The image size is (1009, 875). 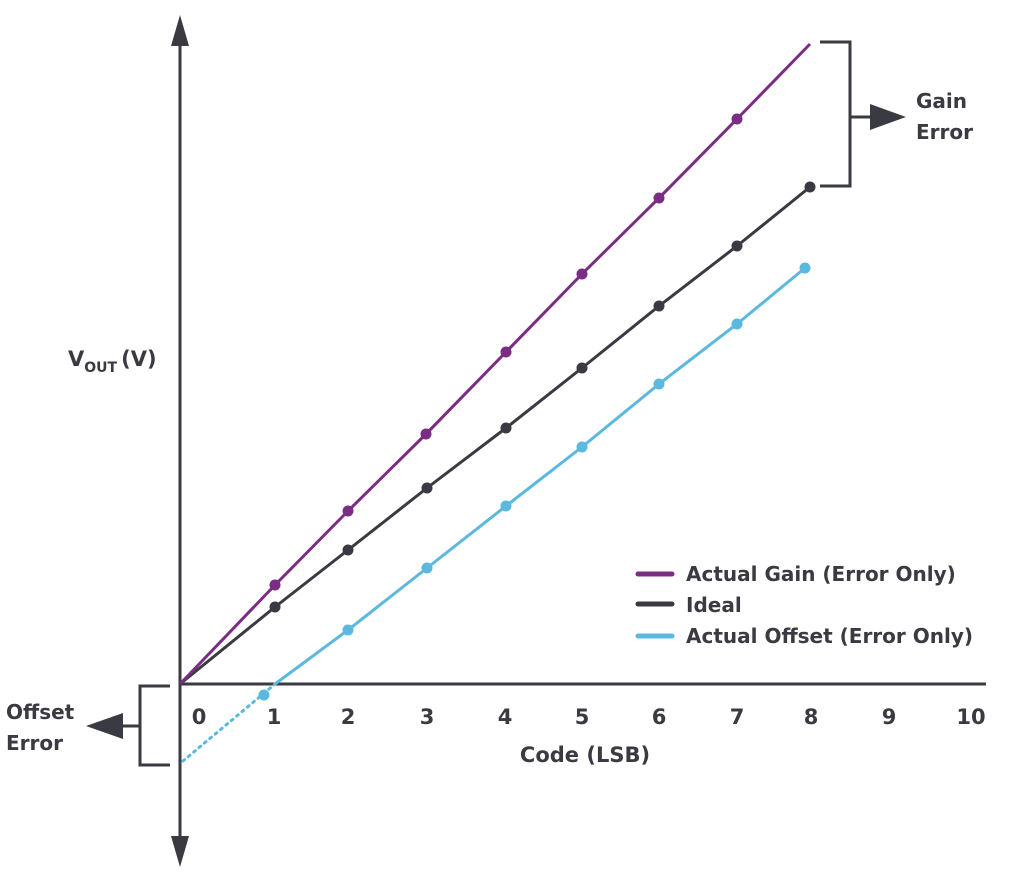 What do you see at coordinates (811, 717) in the screenshot?
I see `x-tick-8: 8` at bounding box center [811, 717].